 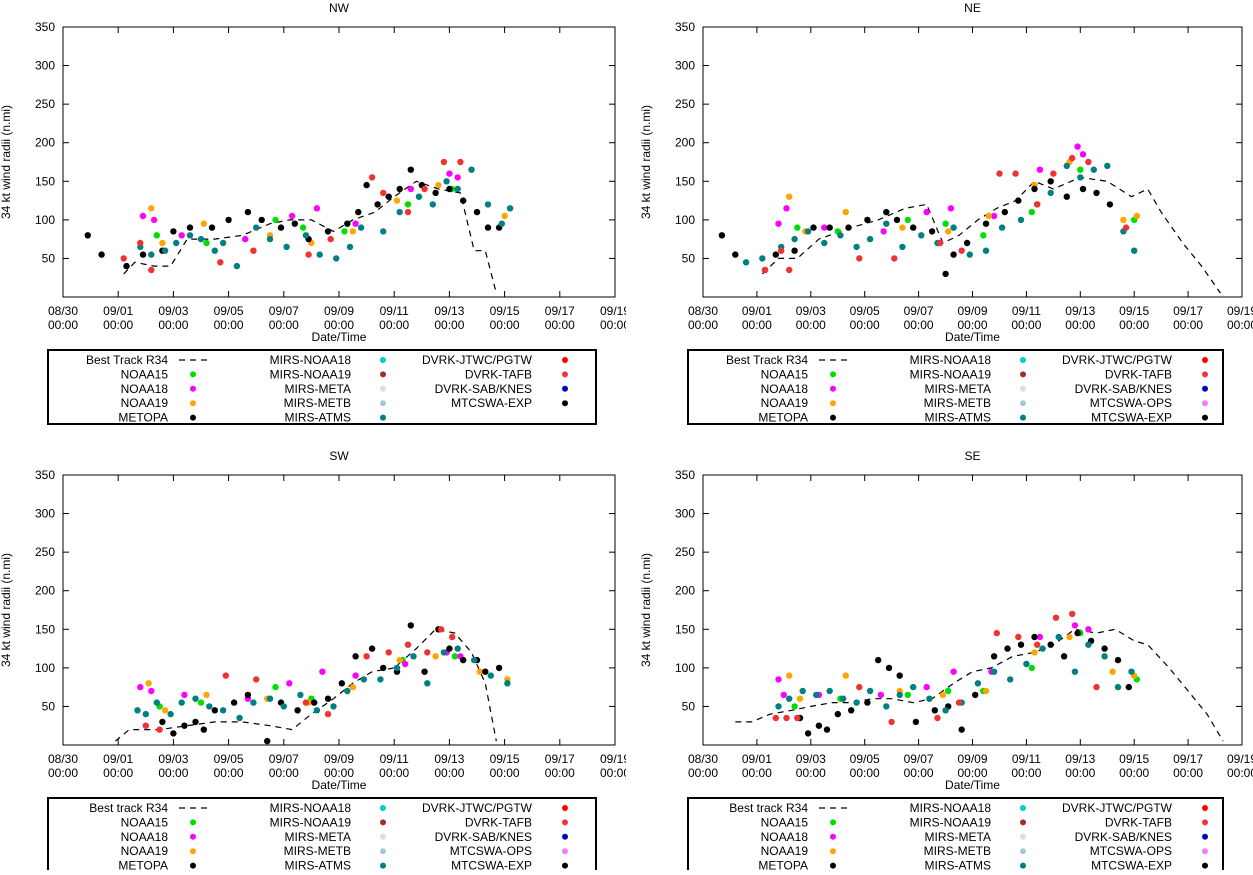 What do you see at coordinates (477, 360) in the screenshot?
I see `legend-label: DVRK-JTWC/PGTW` at bounding box center [477, 360].